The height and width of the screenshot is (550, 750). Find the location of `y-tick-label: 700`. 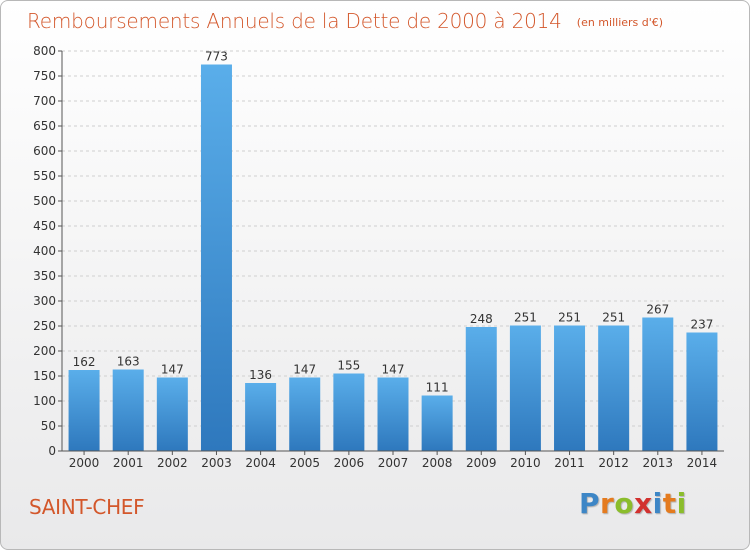

y-tick-label: 700 is located at coordinates (44, 101).